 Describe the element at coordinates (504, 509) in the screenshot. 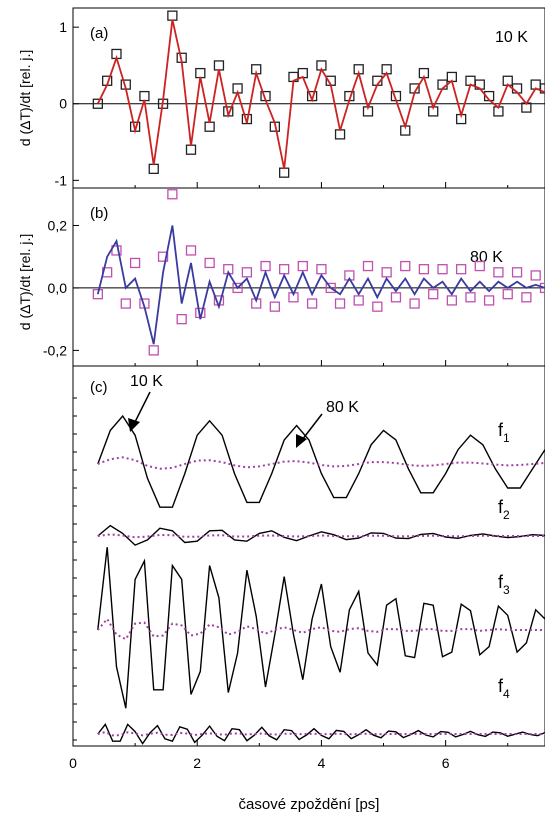

I see `label-f2: f2` at that location.